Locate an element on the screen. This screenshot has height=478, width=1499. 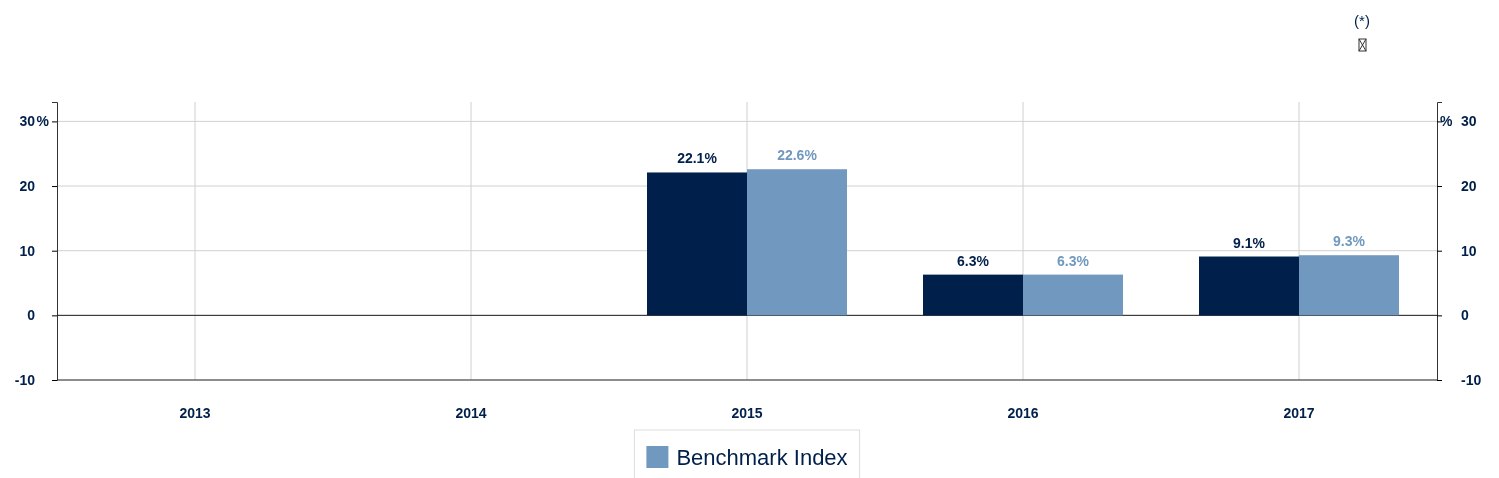
x-tick-label: 2013 is located at coordinates (195, 413).